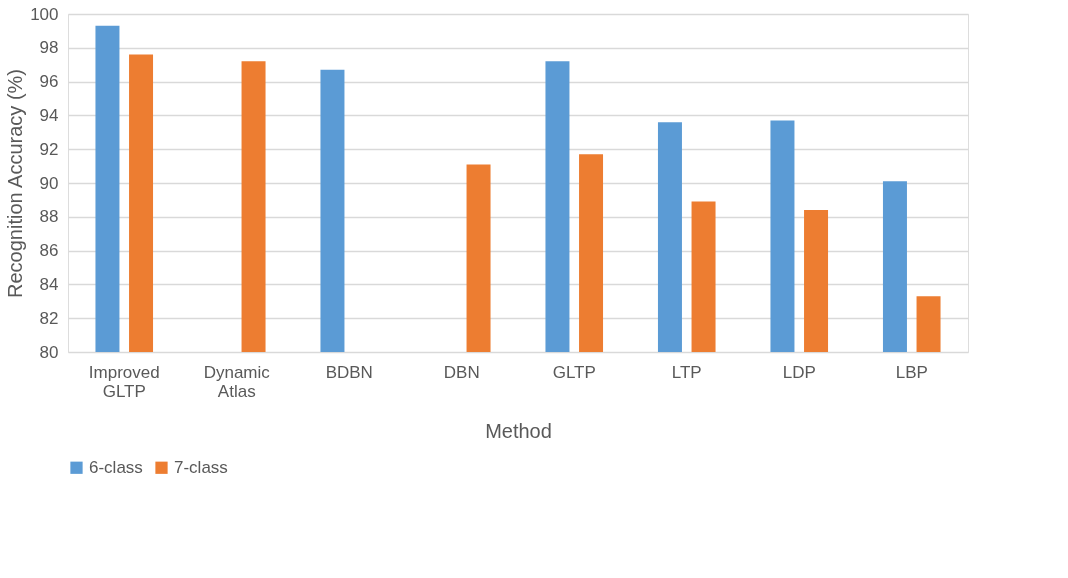  Describe the element at coordinates (201, 467) in the screenshot. I see `legend-label: 7-class` at that location.